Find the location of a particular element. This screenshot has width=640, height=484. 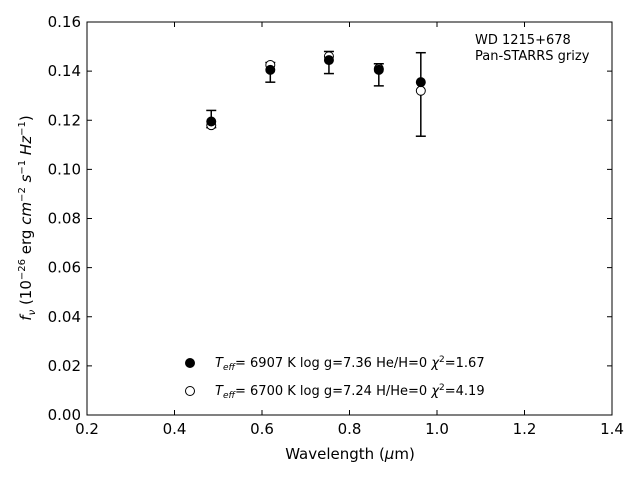

y-axis-title-cm-exp: −2 is located at coordinates (22, 194).